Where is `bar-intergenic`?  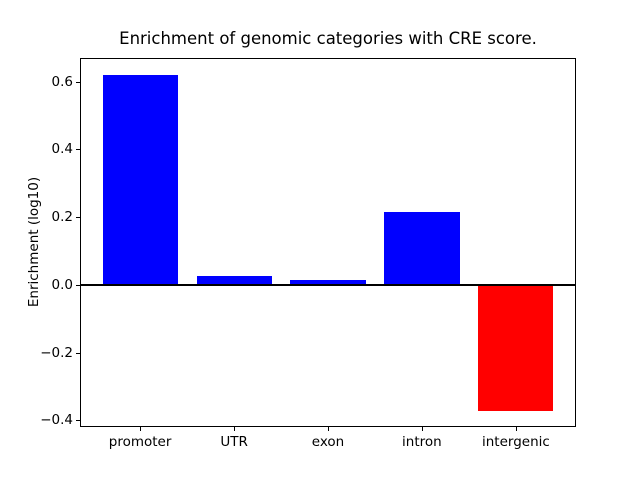 bar-intergenic is located at coordinates (516, 347).